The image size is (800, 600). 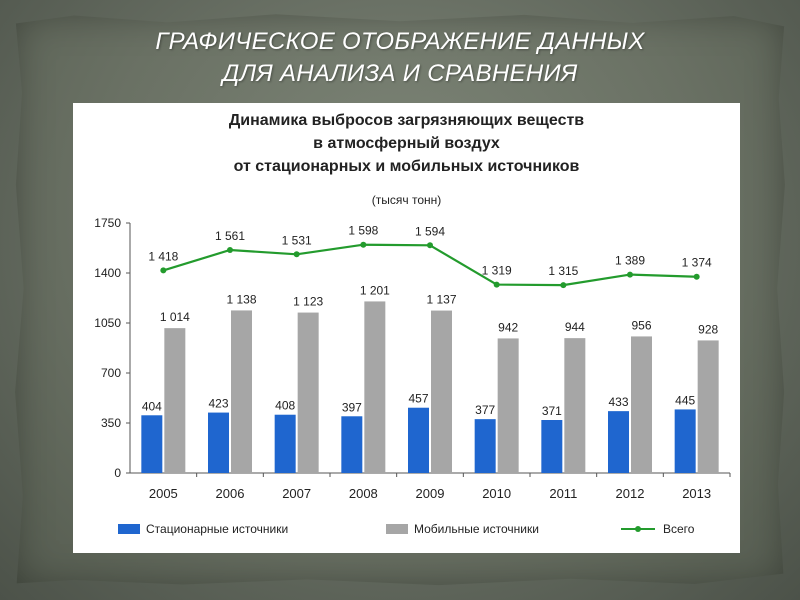 What do you see at coordinates (638, 529) in the screenshot?
I see `legend-marker-total` at bounding box center [638, 529].